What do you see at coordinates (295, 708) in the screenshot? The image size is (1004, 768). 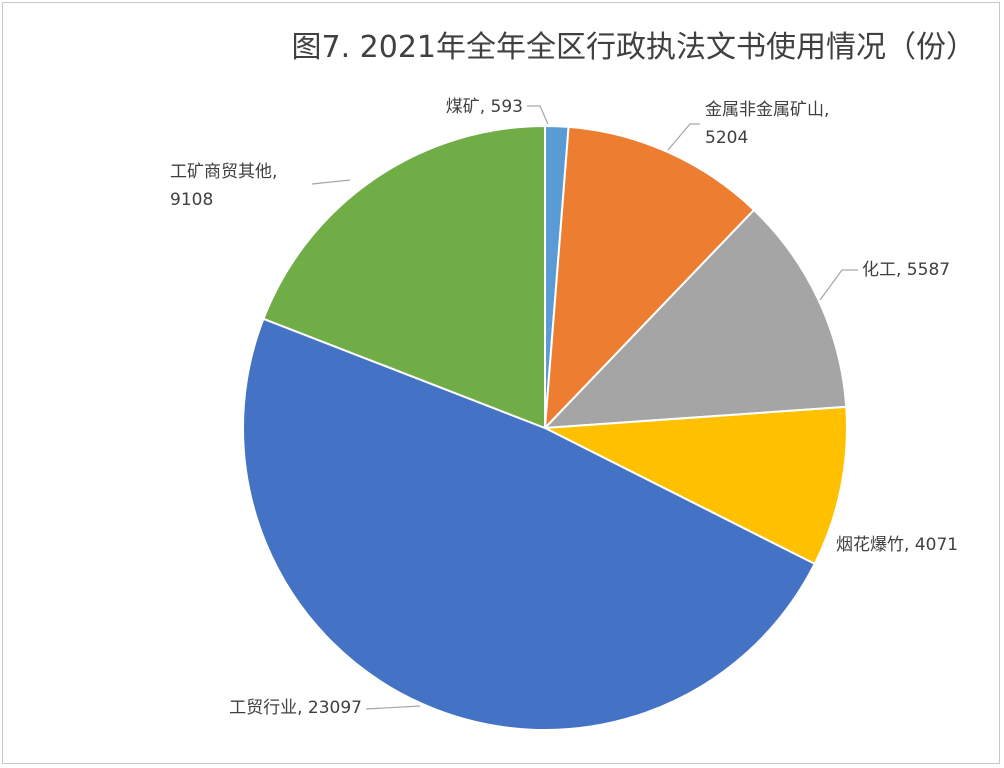 I see `data-label: 工贸行业, 23097` at bounding box center [295, 708].